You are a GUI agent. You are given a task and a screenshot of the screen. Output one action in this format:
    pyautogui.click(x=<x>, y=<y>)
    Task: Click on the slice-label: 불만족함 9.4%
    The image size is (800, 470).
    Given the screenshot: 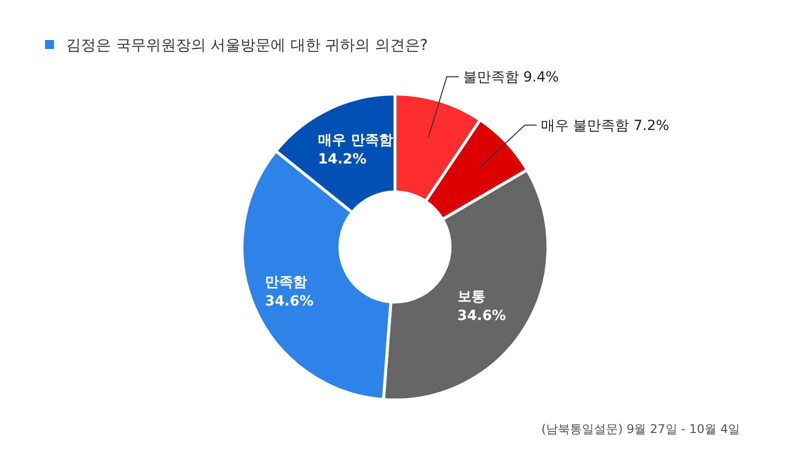 What is the action you would take?
    pyautogui.click(x=510, y=78)
    